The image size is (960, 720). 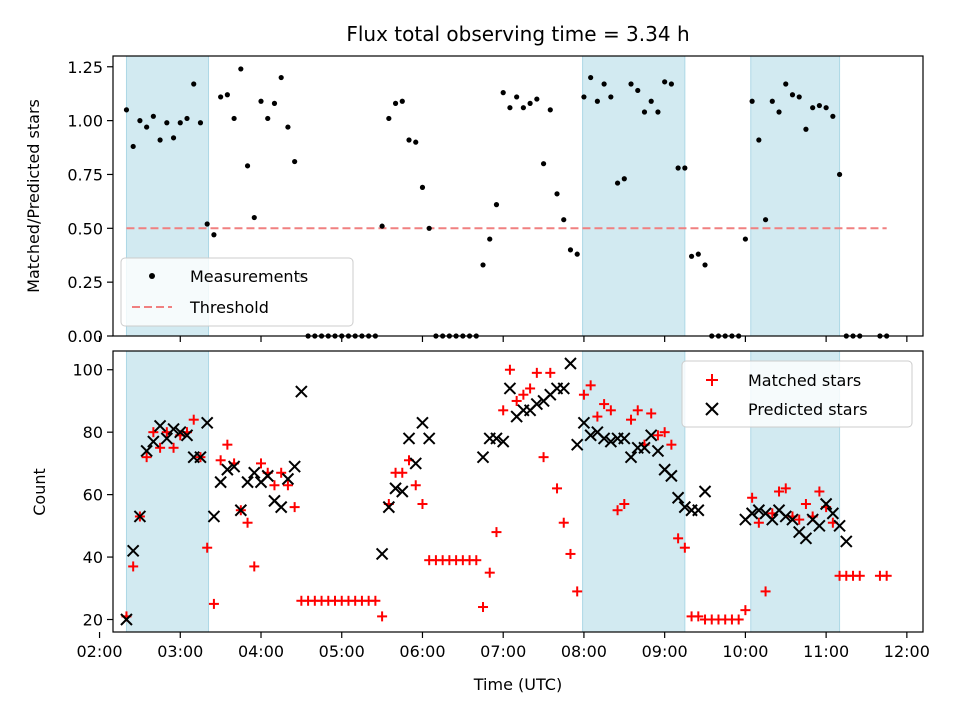 I want to click on legend-threshold-label: Threshold, so click(x=229, y=307).